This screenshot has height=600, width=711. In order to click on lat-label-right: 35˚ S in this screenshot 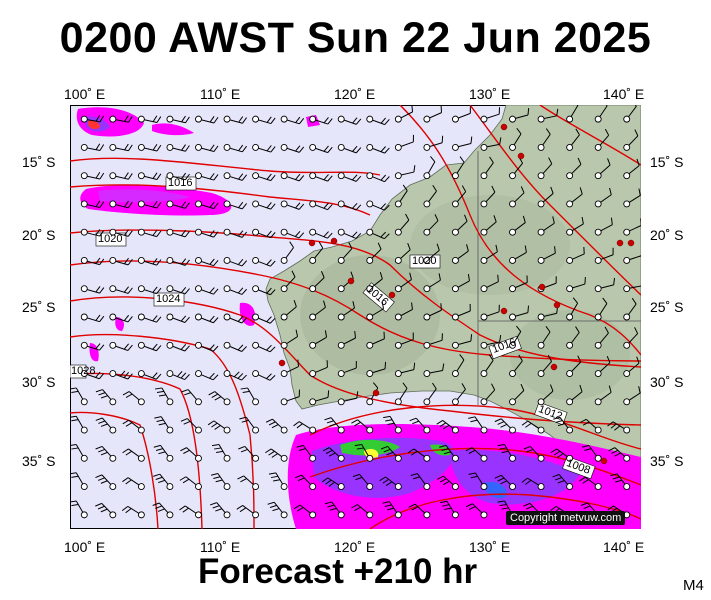, I will do `click(667, 461)`.